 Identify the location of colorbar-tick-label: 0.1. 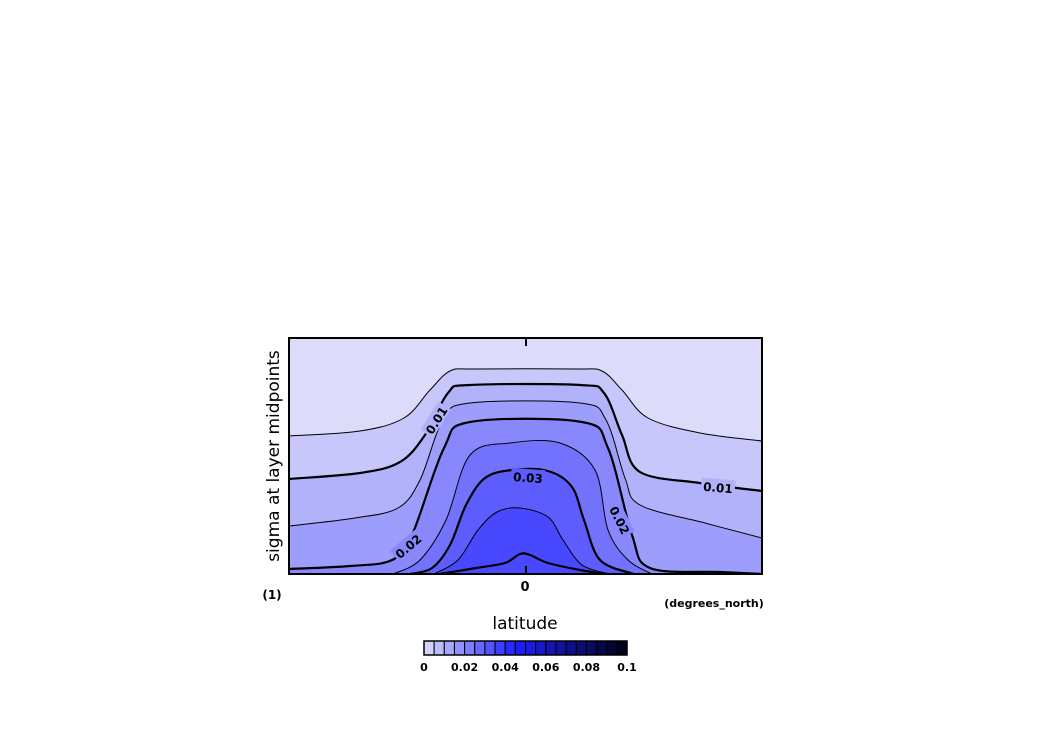
(627, 667).